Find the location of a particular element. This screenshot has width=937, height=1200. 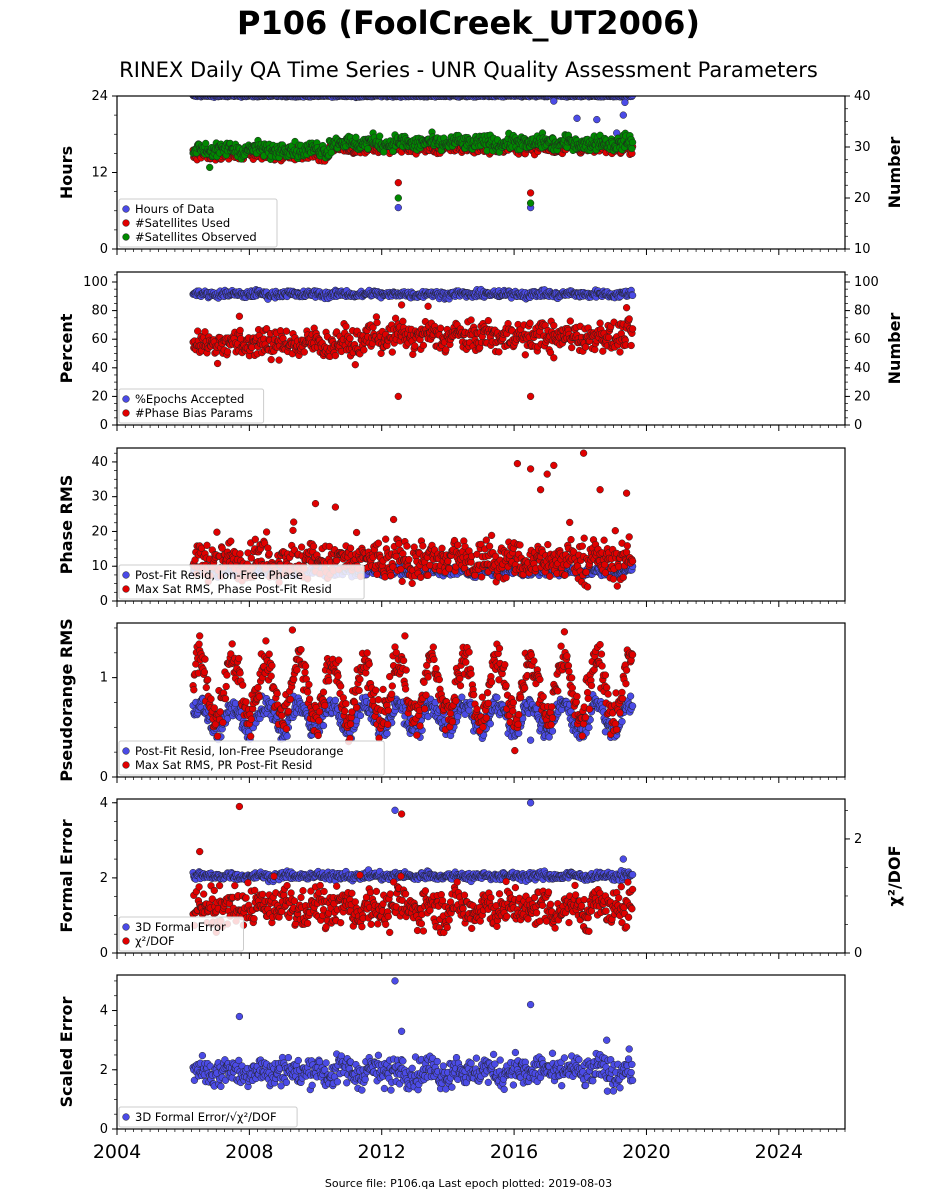

y-tick-label: 80 is located at coordinates (99, 311).